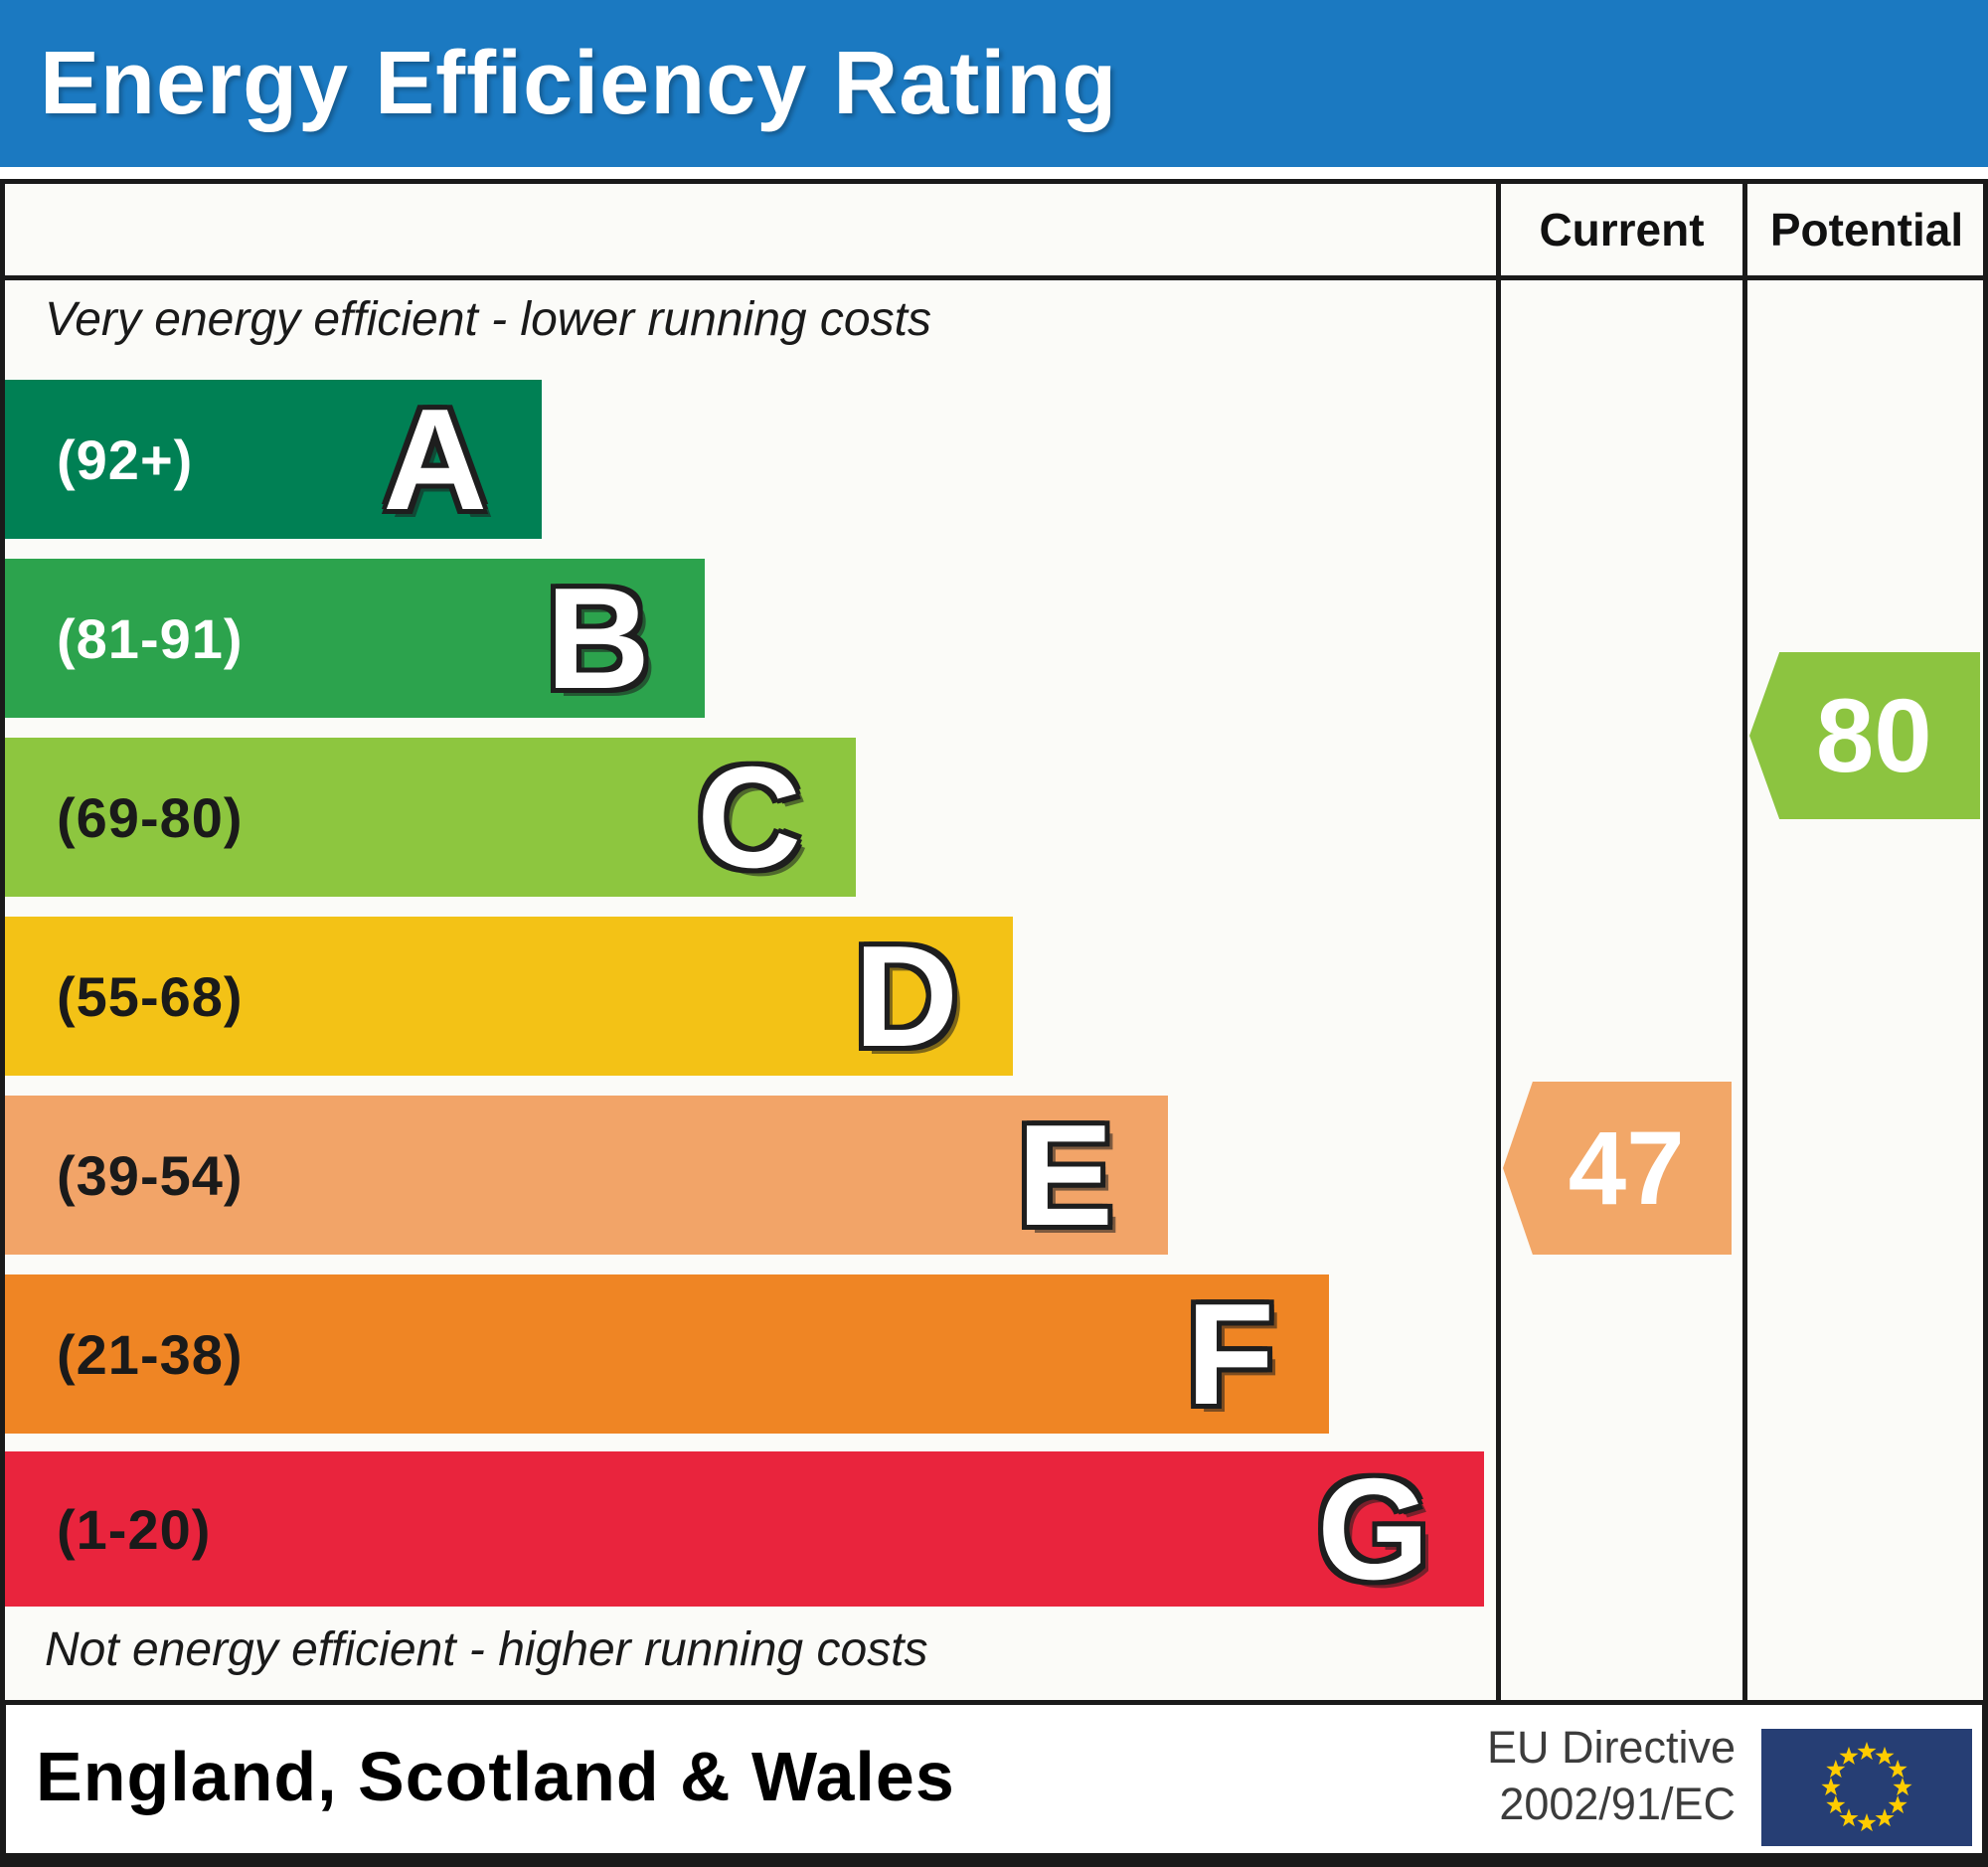 The image size is (1988, 1867). Describe the element at coordinates (435, 459) in the screenshot. I see `band-letter-a: A` at that location.